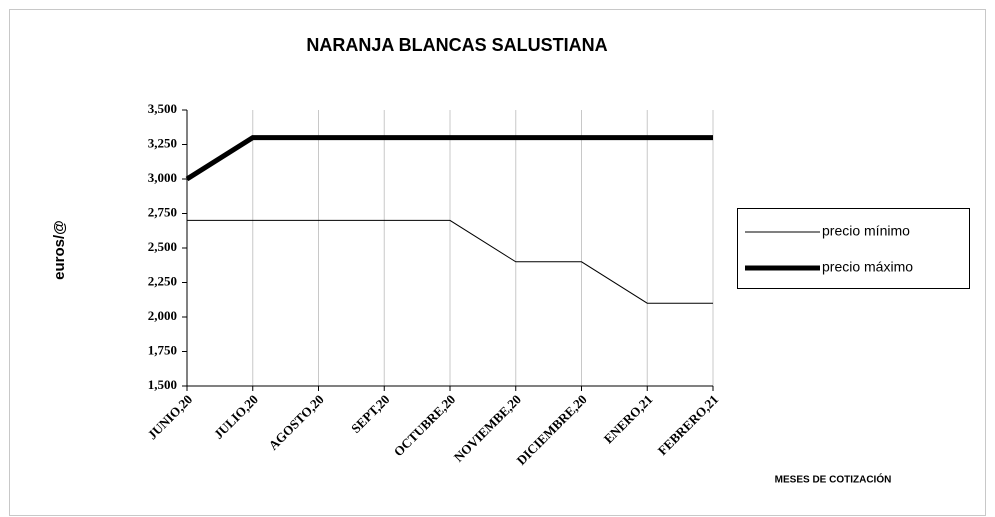 The image size is (995, 517). Describe the element at coordinates (162, 280) in the screenshot. I see `y-tick-label: 2,250` at that location.